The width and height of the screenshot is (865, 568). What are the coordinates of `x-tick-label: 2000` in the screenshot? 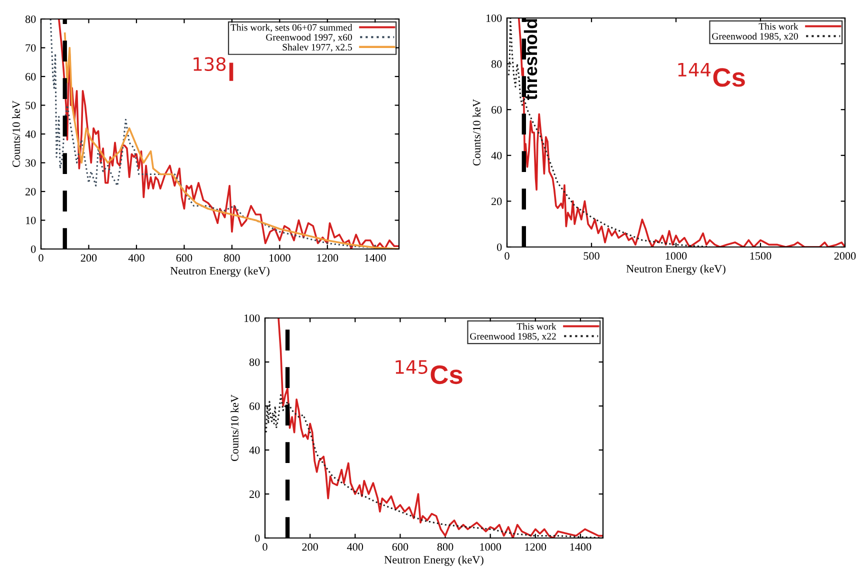 It's located at (845, 256).